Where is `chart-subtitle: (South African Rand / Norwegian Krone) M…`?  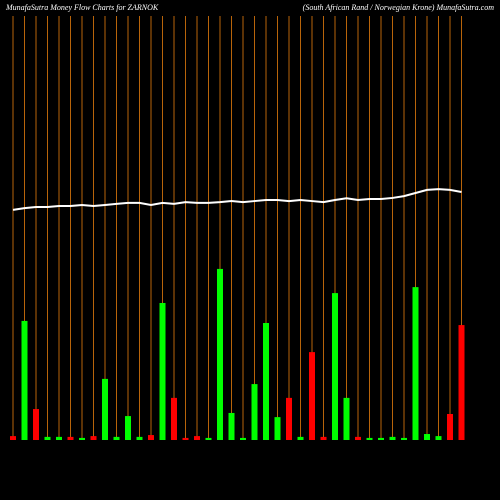
chart-subtitle: (South African Rand / Norwegian Krone) M… is located at coordinates (399, 7).